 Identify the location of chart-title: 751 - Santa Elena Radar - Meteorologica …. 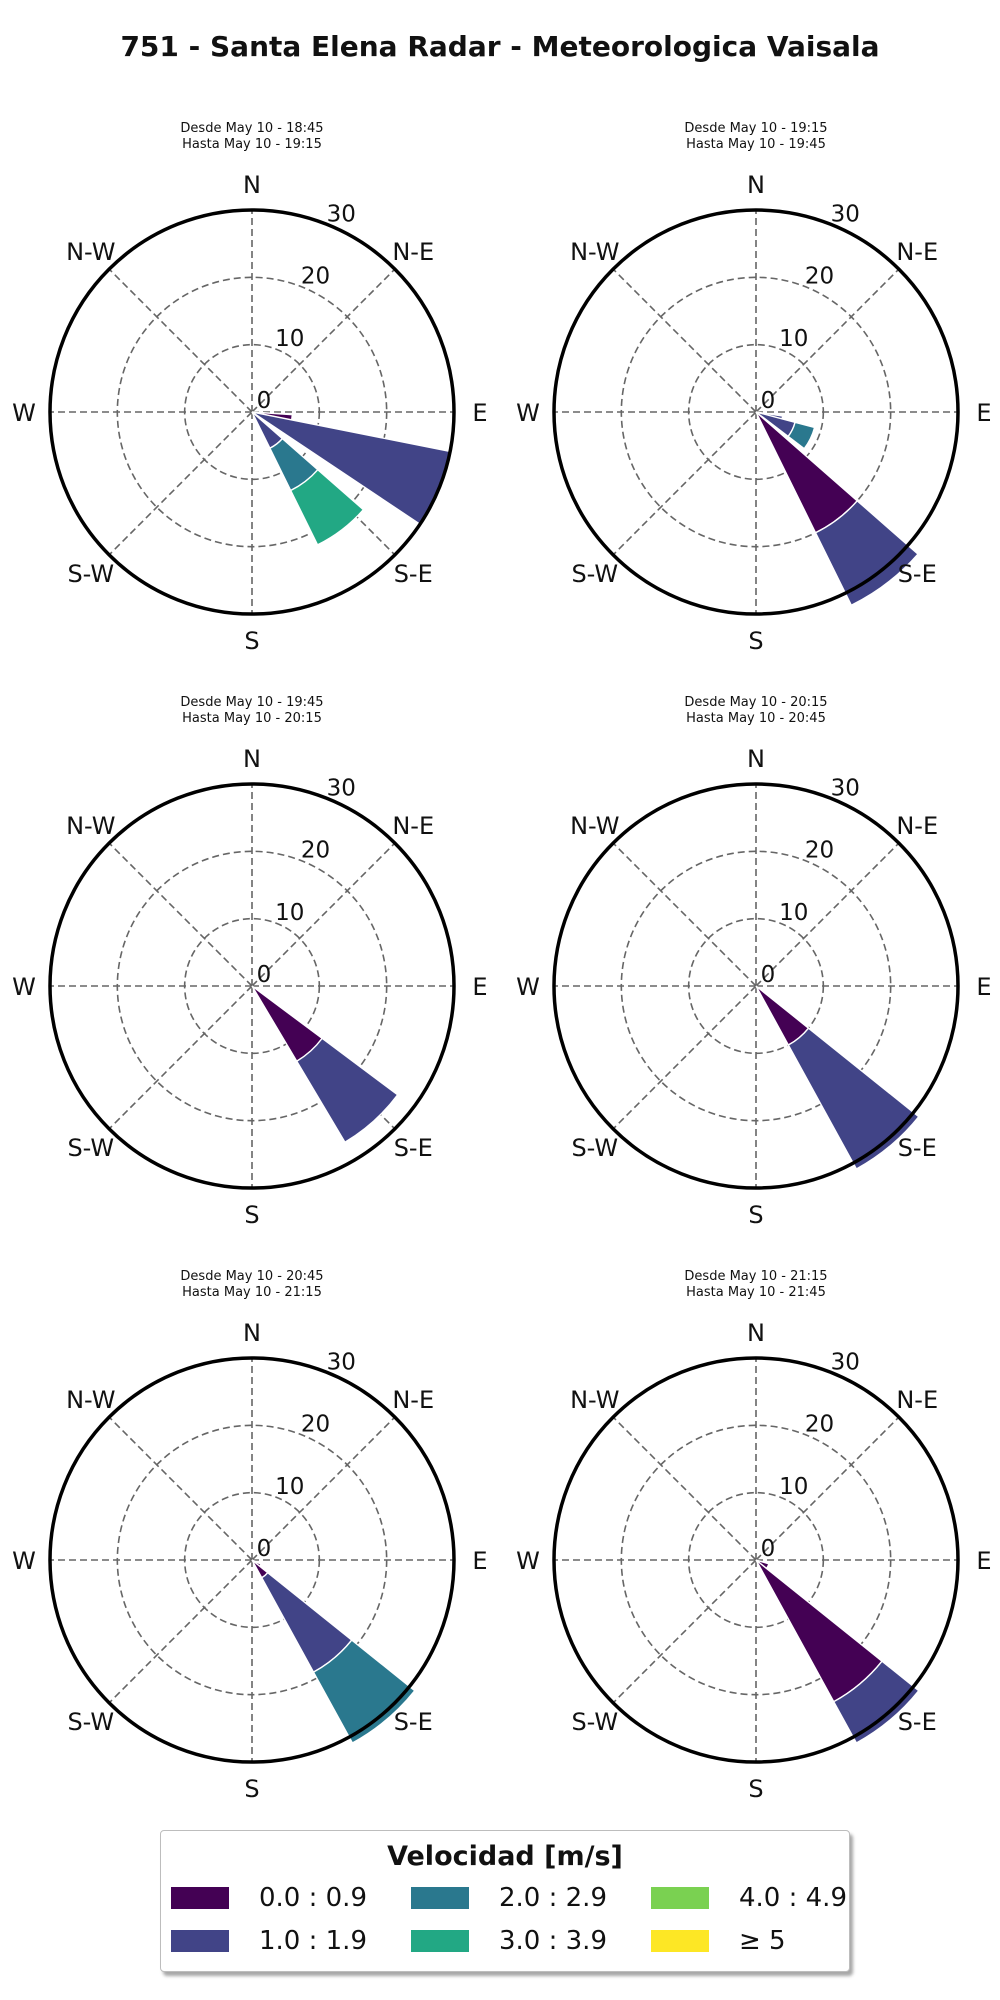
(500, 46).